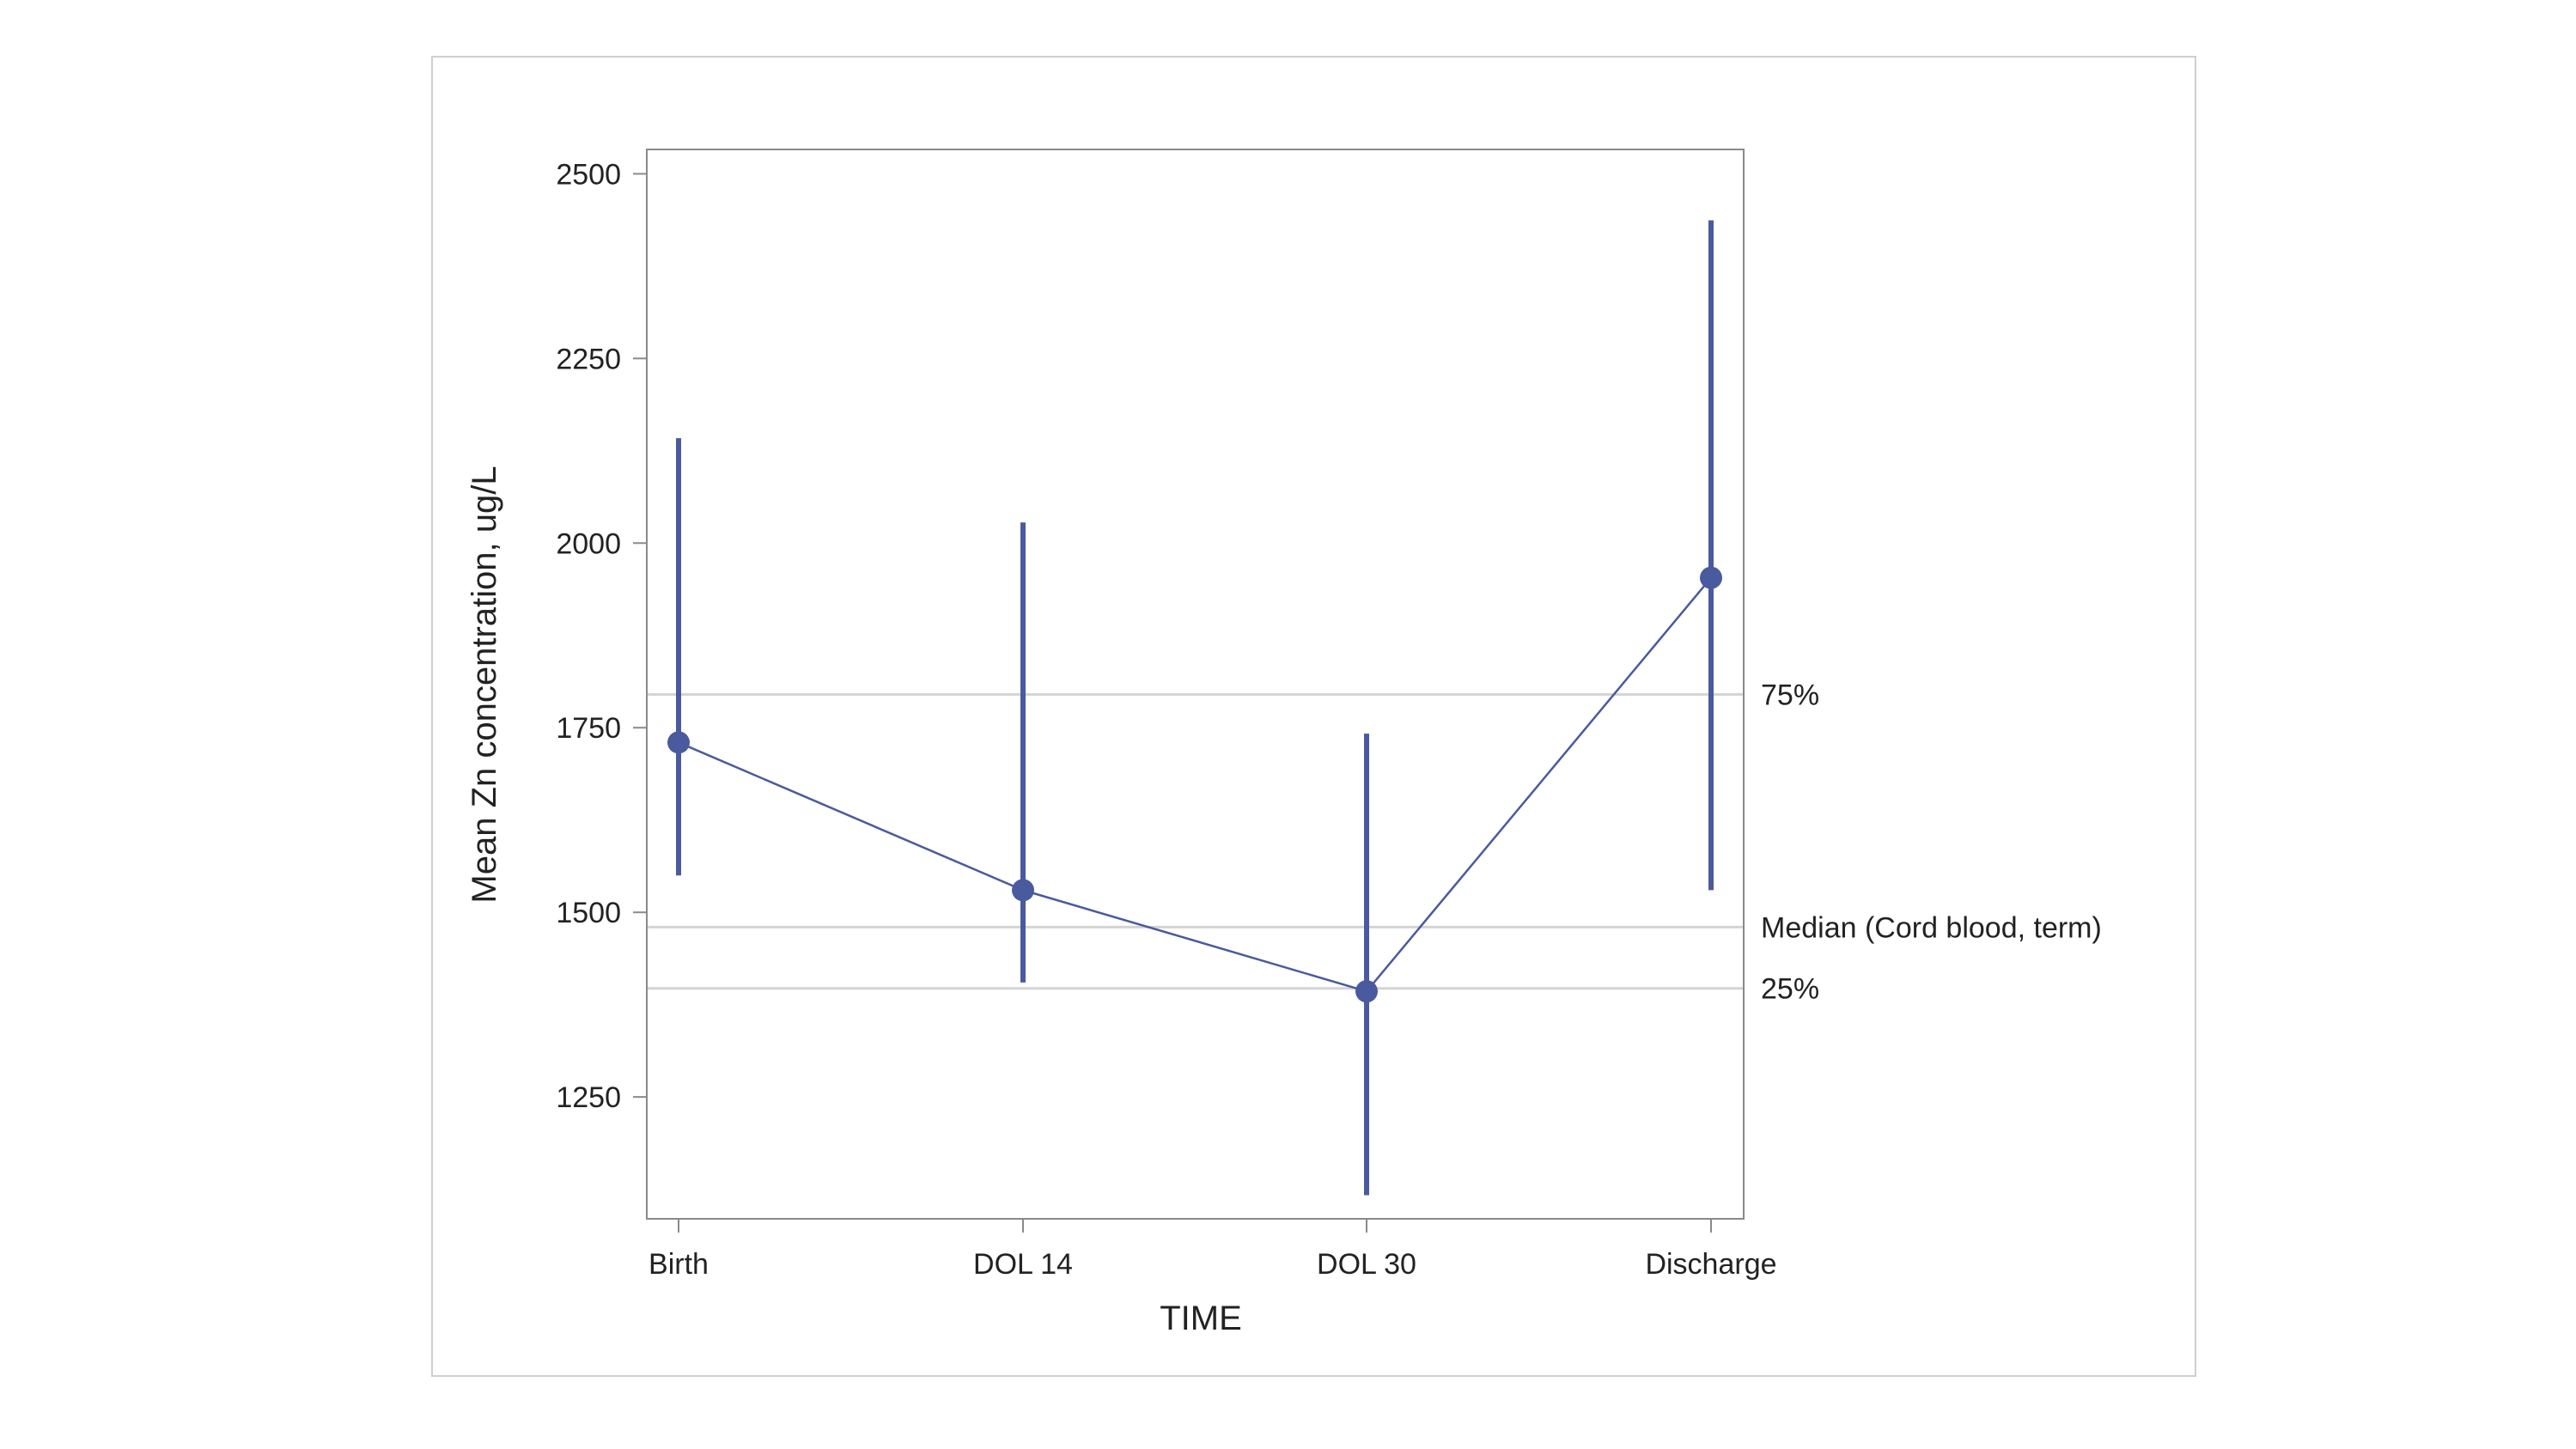  Describe the element at coordinates (588, 174) in the screenshot. I see `y-tick-label-2500: 2500` at that location.